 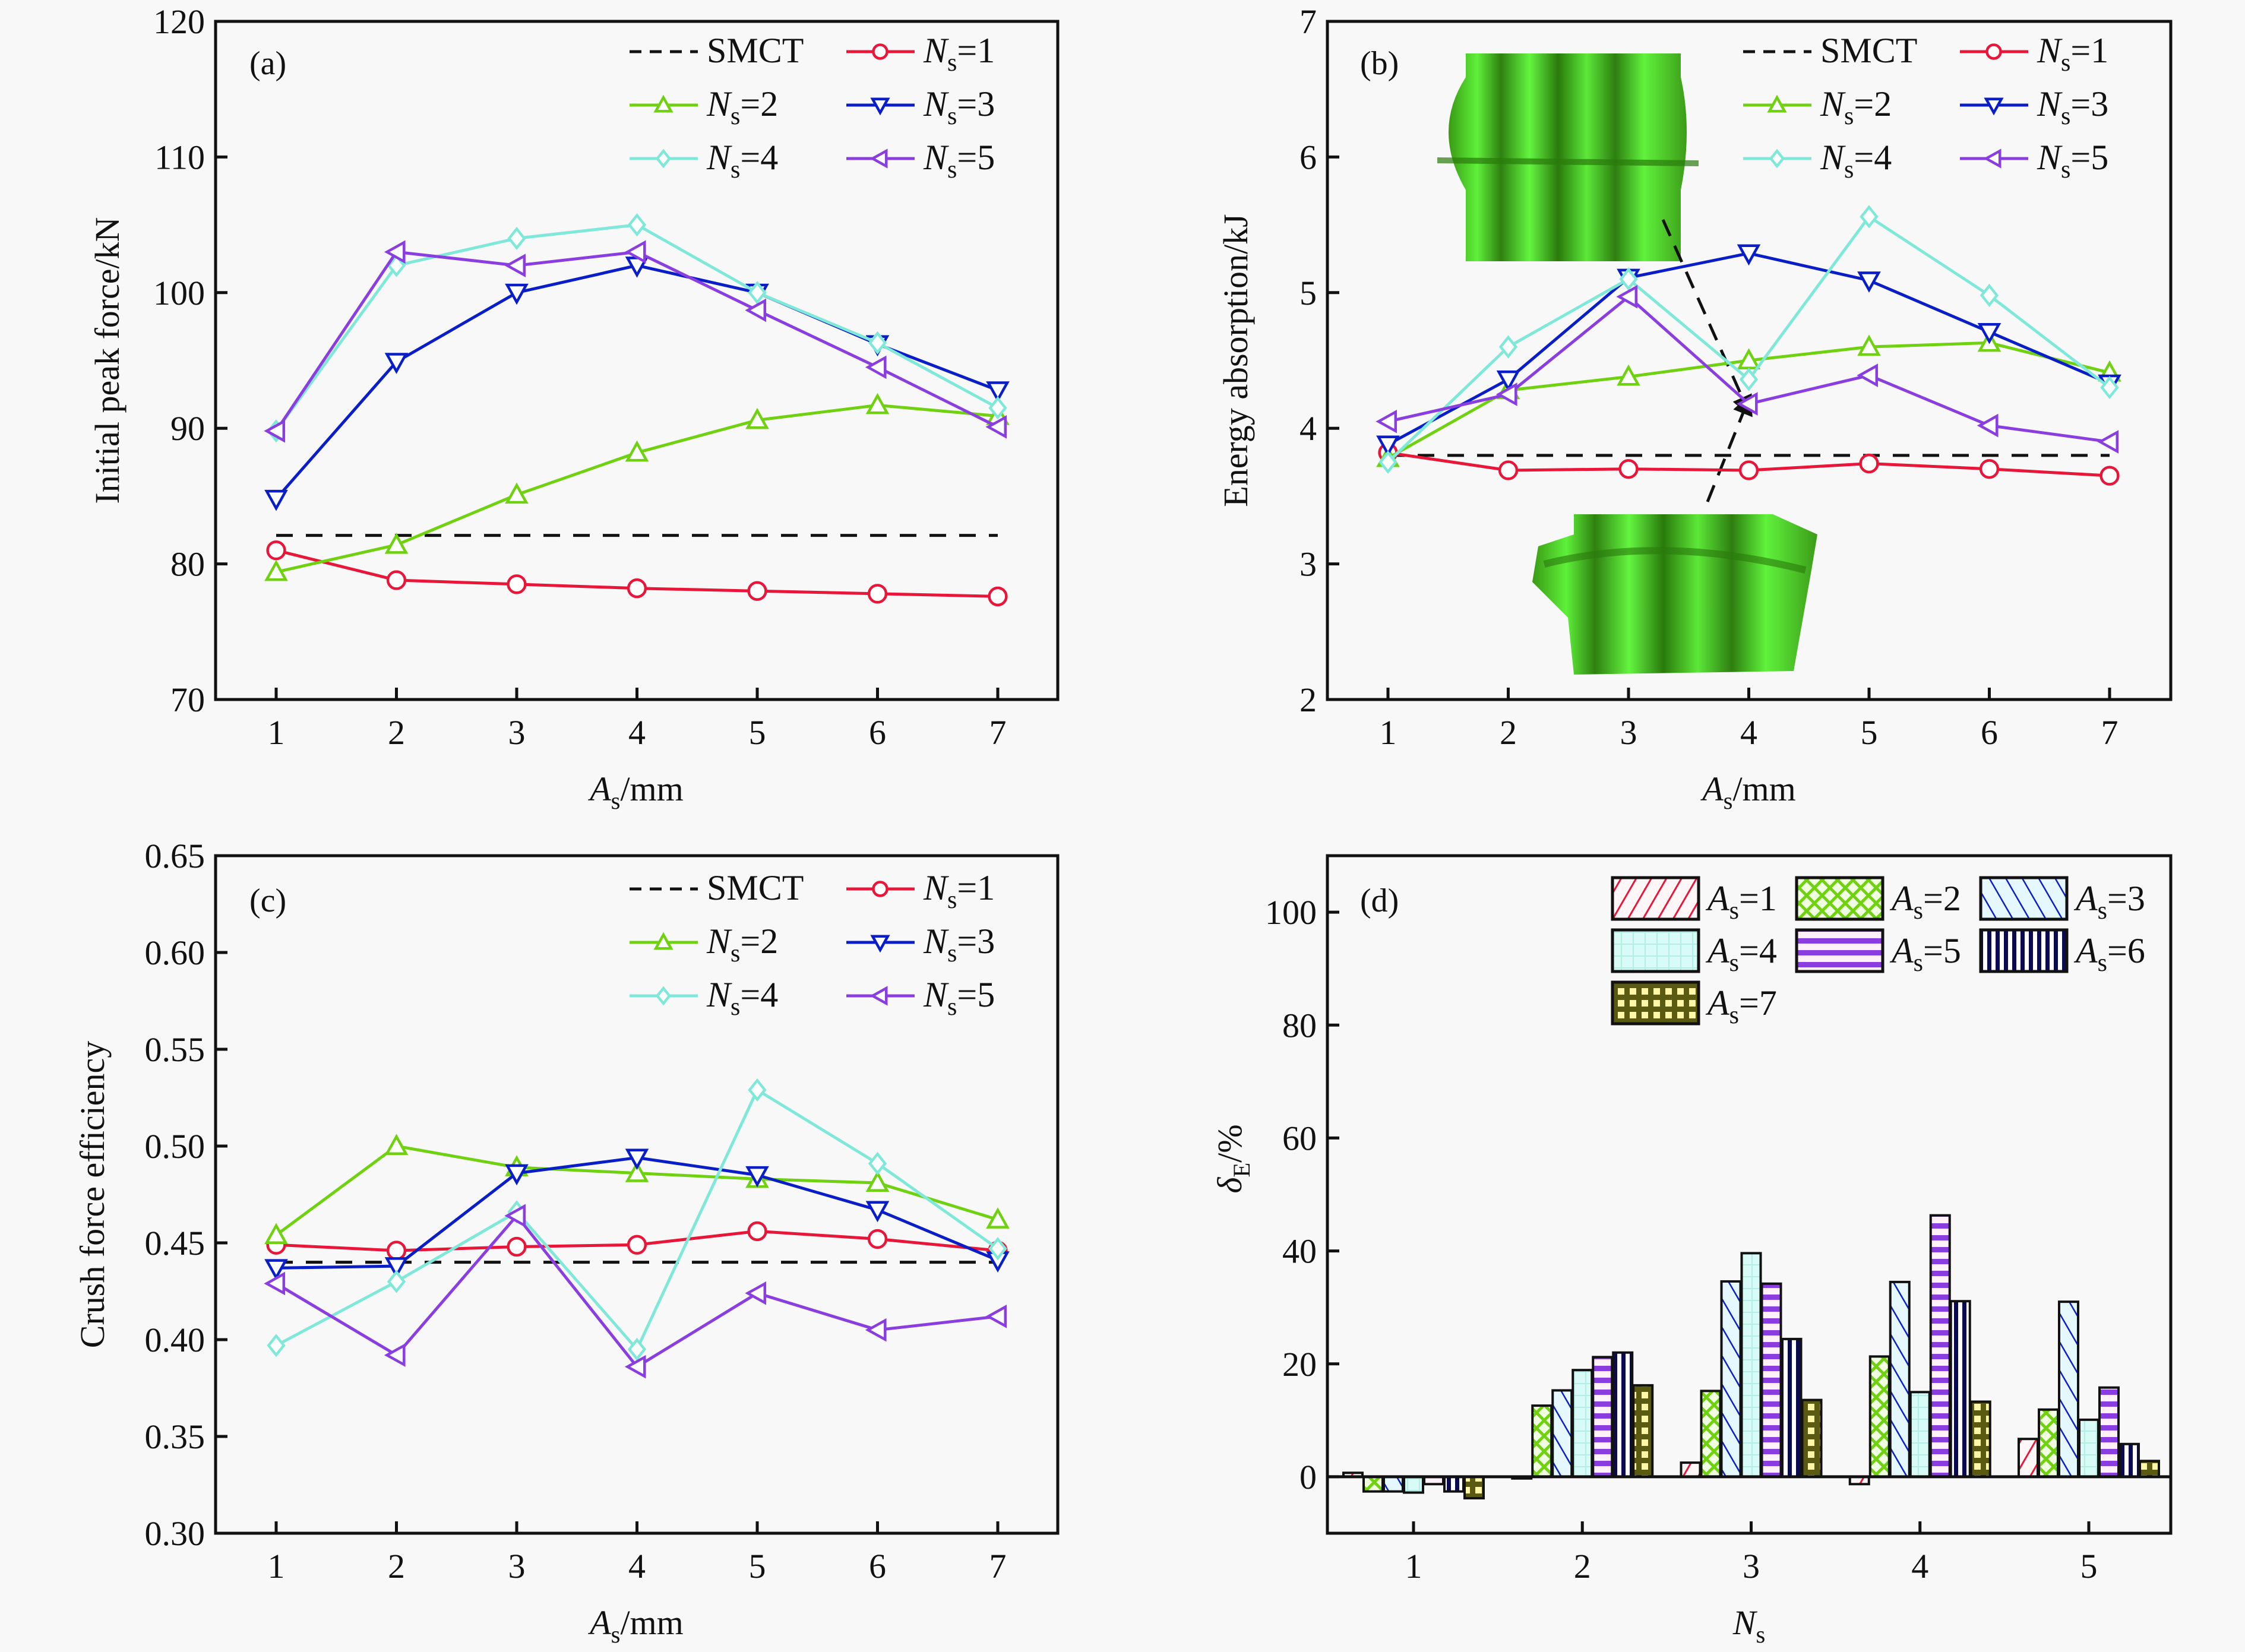 What do you see at coordinates (1583, 1566) in the screenshot?
I see `x-tick-label: 2` at bounding box center [1583, 1566].